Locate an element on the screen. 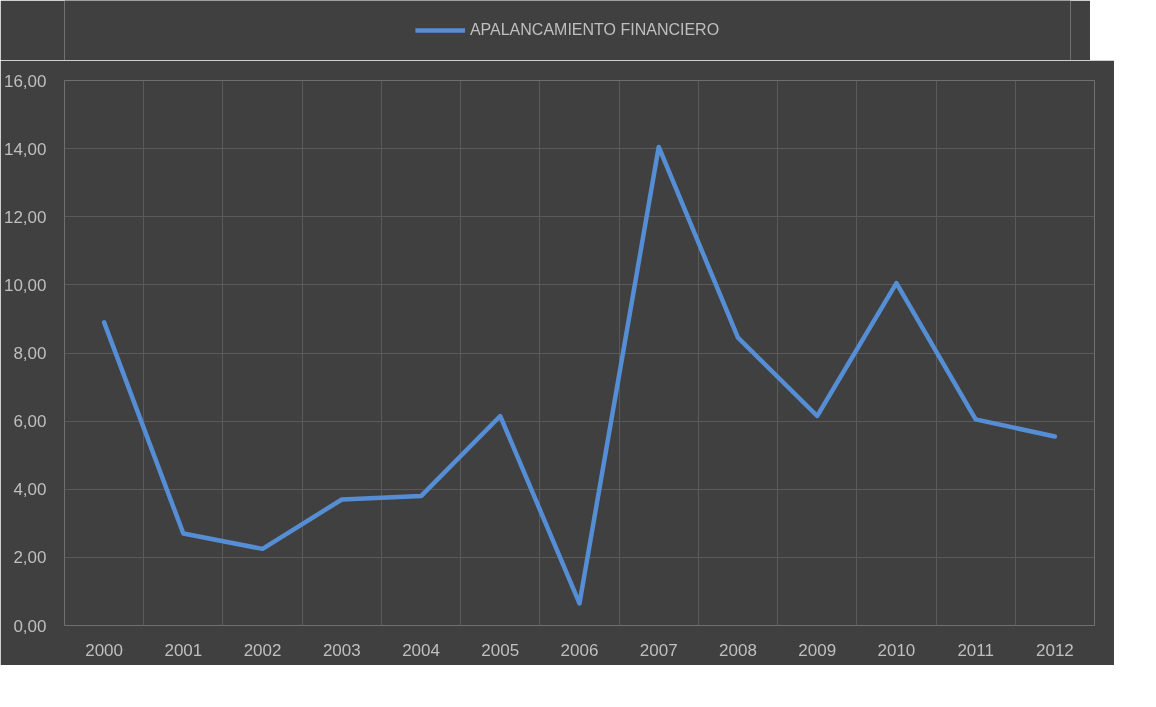 The height and width of the screenshot is (707, 1156). x-tick-label: 2002 is located at coordinates (262, 650).